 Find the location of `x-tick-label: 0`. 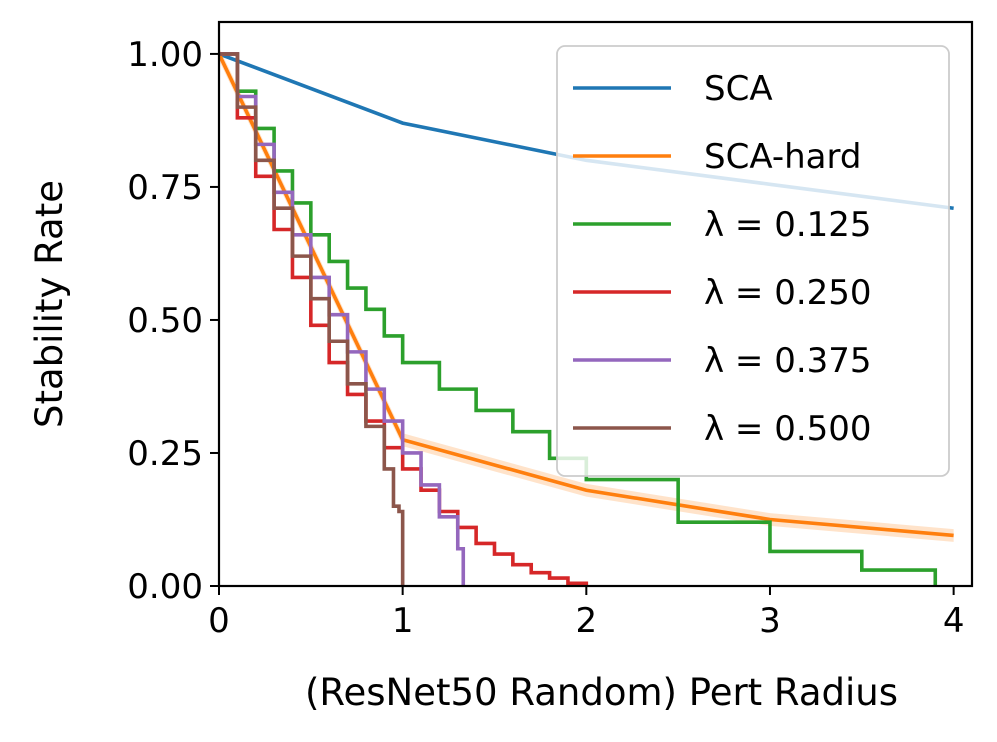

x-tick-label: 0 is located at coordinates (219, 621).